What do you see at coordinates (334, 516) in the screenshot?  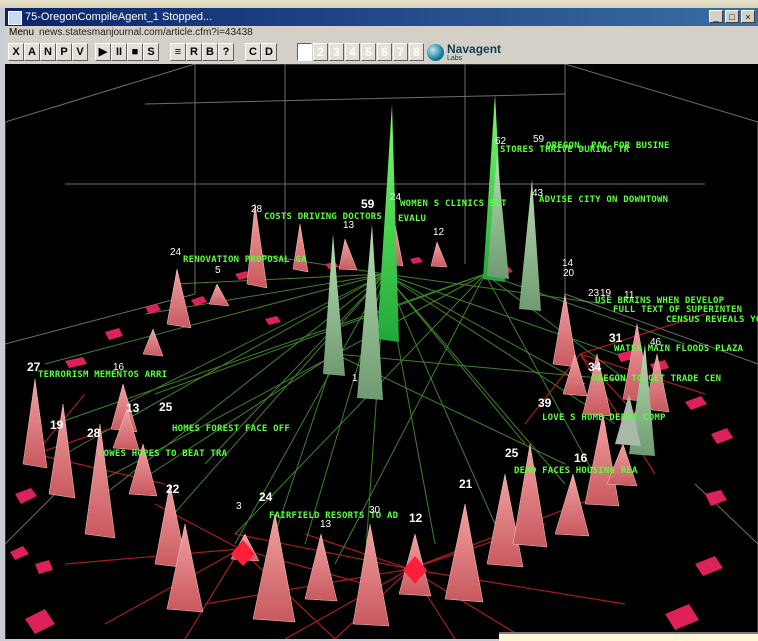 I see `node-label: FAIRFIELD RESORTS TO AD` at bounding box center [334, 516].